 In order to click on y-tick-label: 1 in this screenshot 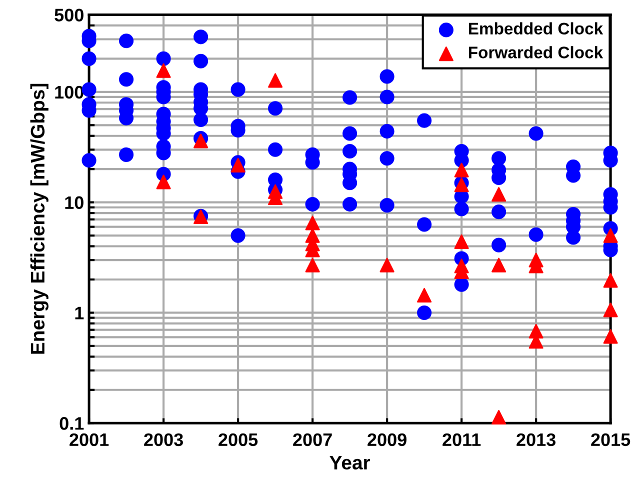, I will do `click(79, 313)`.